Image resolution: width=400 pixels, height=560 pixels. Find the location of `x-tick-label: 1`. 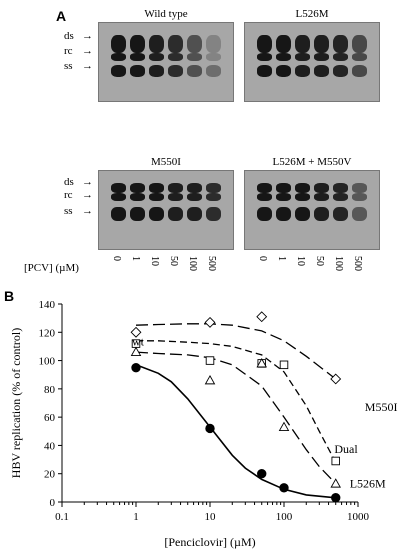

x-tick-label: 1 is located at coordinates (136, 517).